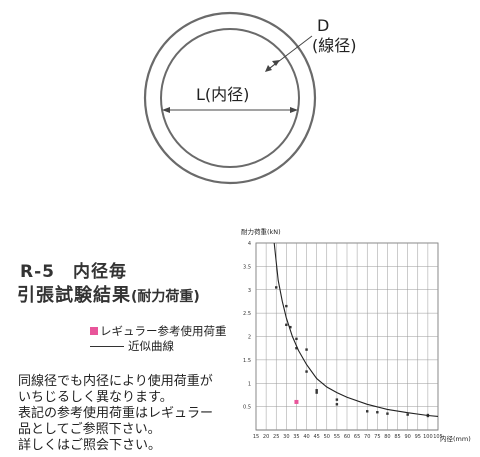 Image resolution: width=480 pixels, height=457 pixels. Describe the element at coordinates (247, 267) in the screenshot. I see `y-tick-label: 3.5` at that location.